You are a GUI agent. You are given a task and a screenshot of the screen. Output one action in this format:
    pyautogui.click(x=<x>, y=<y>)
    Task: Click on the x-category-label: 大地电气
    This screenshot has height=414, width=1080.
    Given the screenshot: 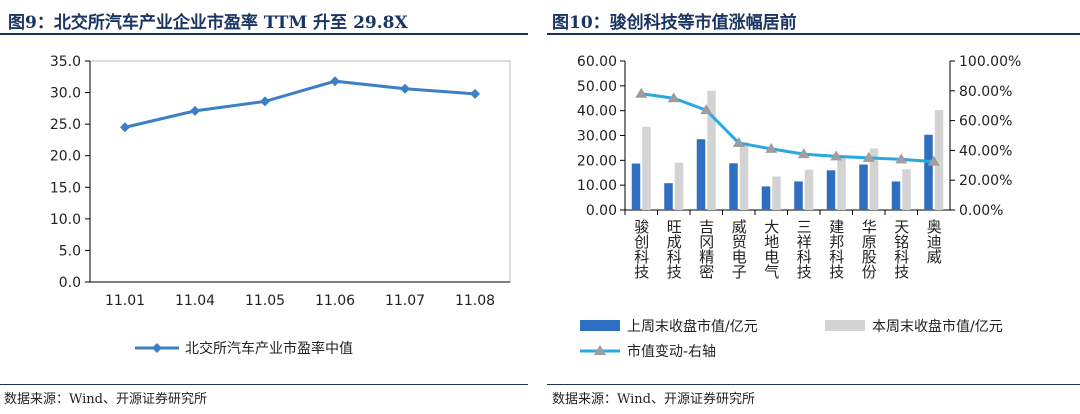 What is the action you would take?
    pyautogui.click(x=771, y=249)
    